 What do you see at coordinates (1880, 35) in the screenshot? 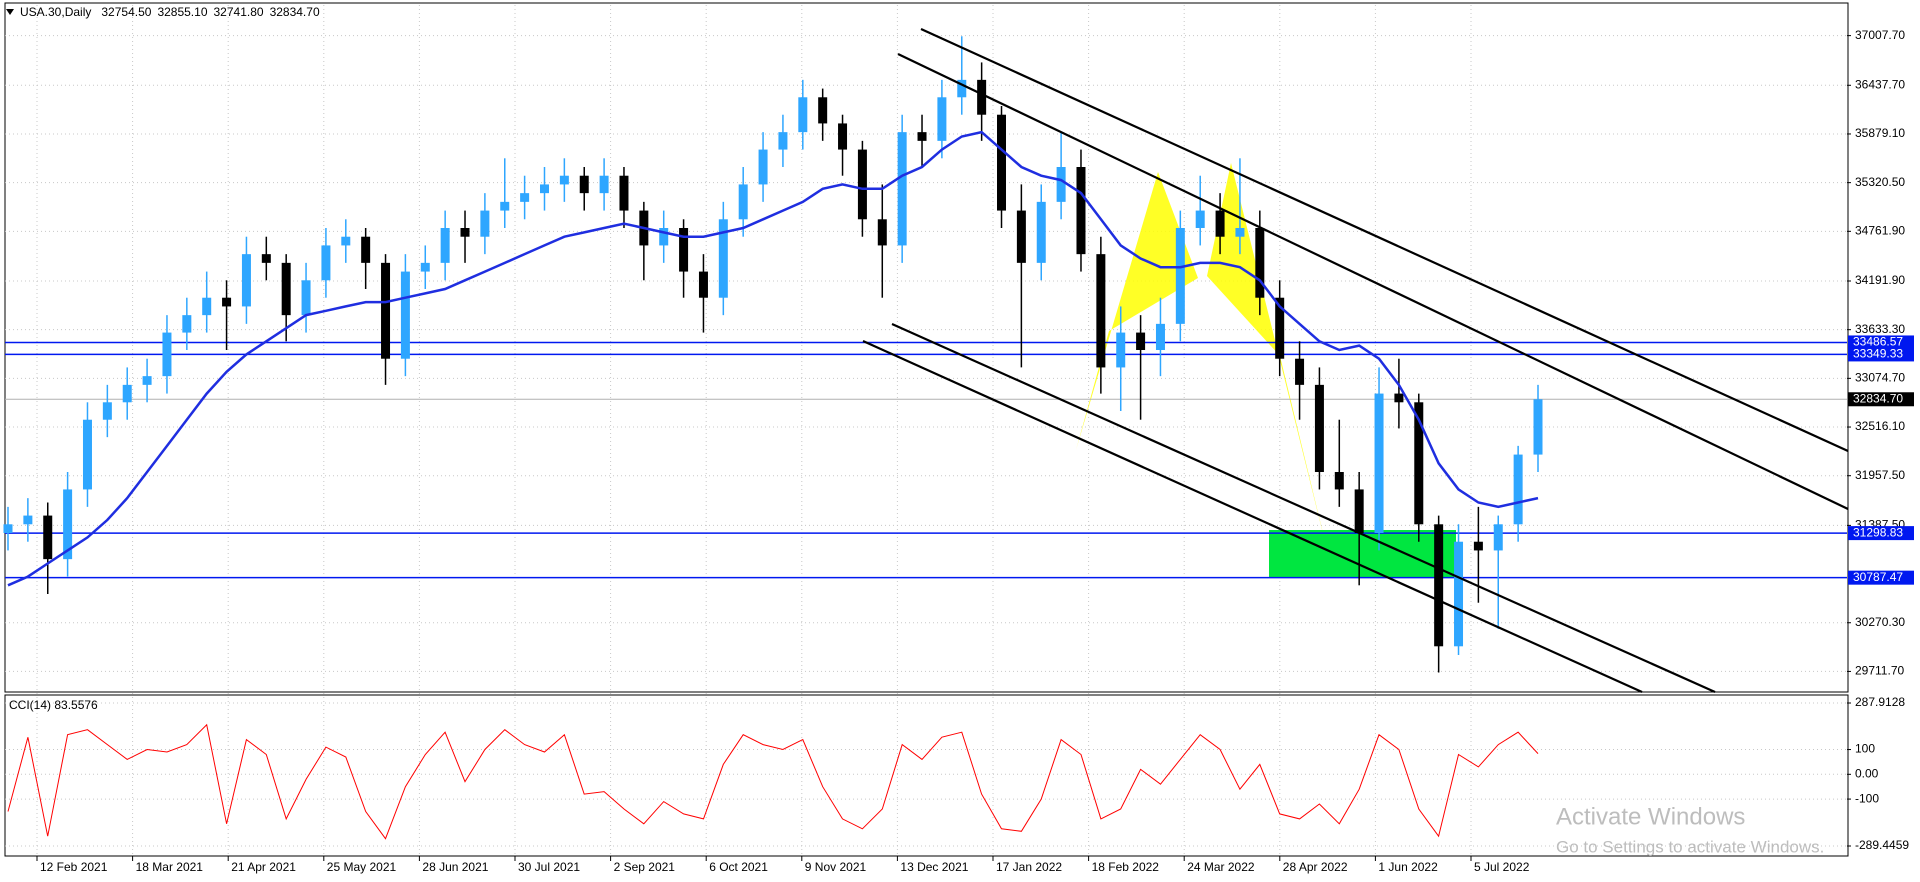
I see `y-tick-label: 37007.70` at bounding box center [1880, 35].